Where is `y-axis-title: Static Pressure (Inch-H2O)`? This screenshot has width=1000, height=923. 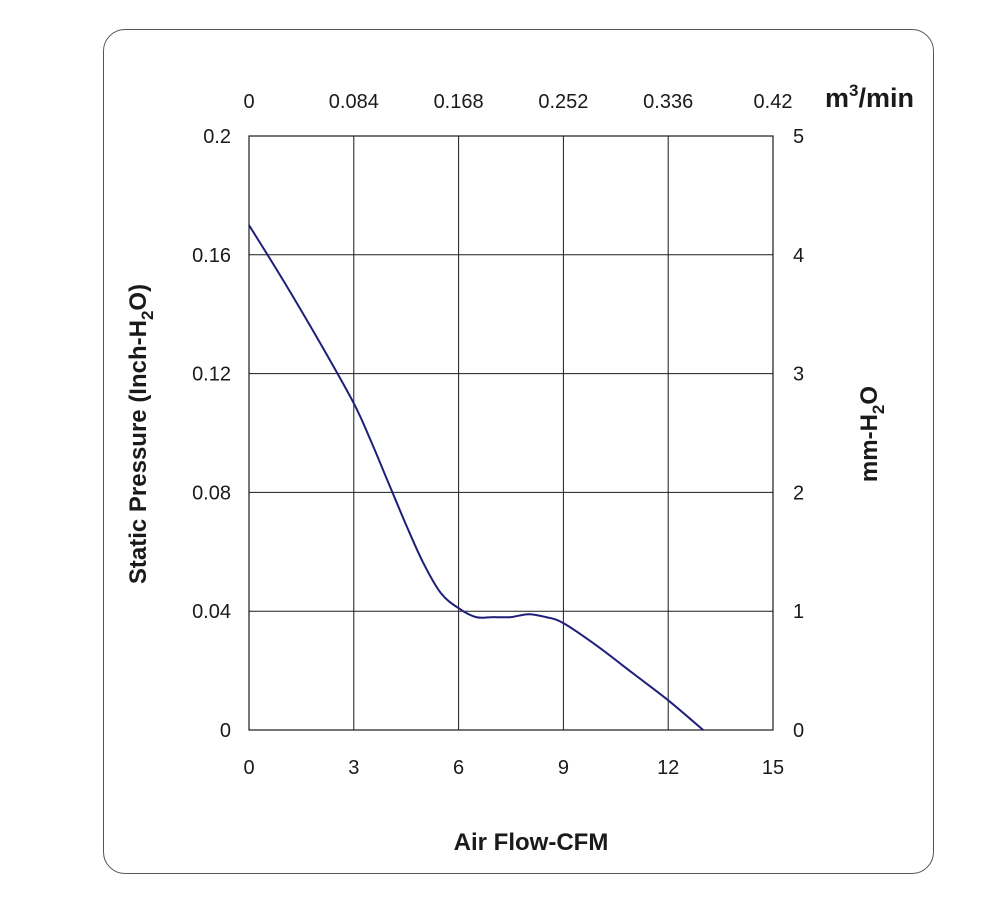
y-axis-title: Static Pressure (Inch-H2O) is located at coordinates (141, 434).